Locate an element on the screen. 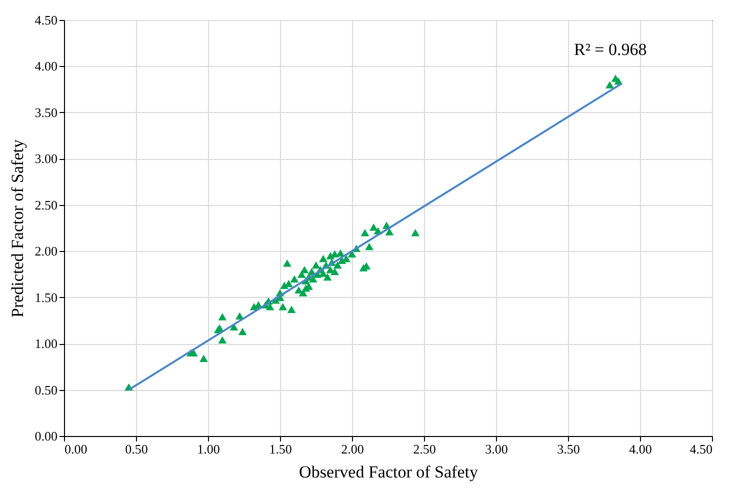 The height and width of the screenshot is (496, 745). y-tick-label: 0.50 is located at coordinates (46, 390).